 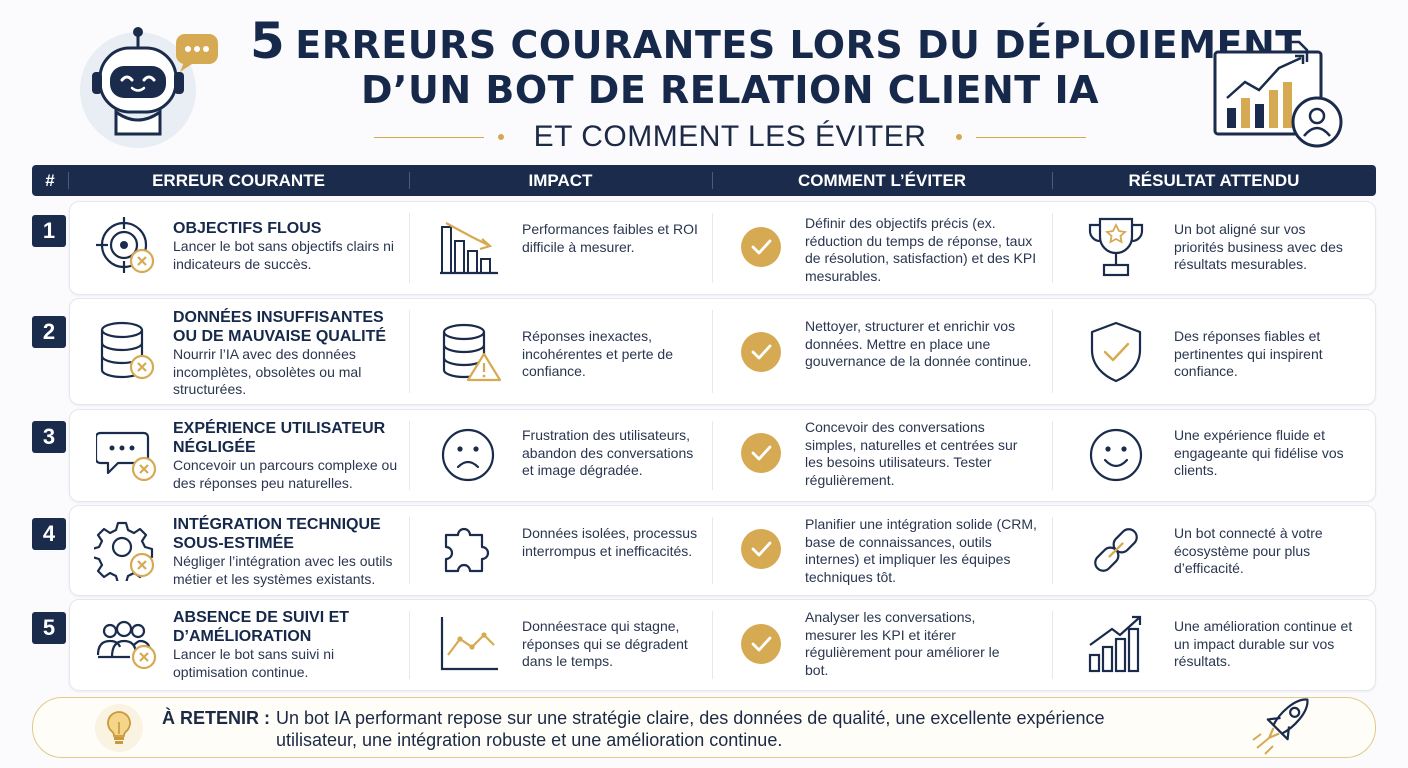 I want to click on title-text-1: ERREURS COURANTES LORS DU DÉPLOIEMENT, so click(x=798, y=45).